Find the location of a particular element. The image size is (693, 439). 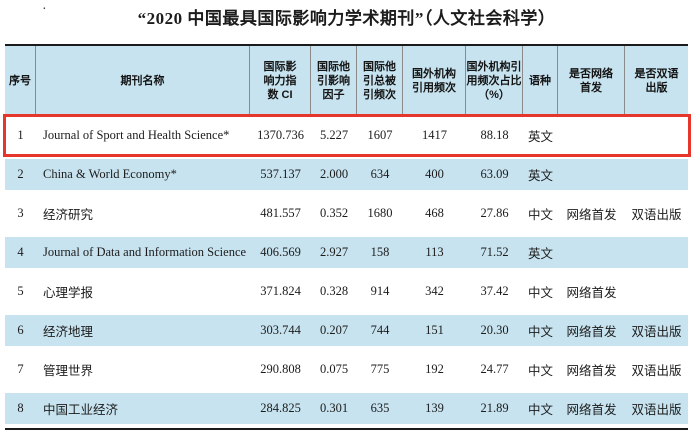

column-header-foreign_cites: 国外机构 引用频次 is located at coordinates (434, 81).